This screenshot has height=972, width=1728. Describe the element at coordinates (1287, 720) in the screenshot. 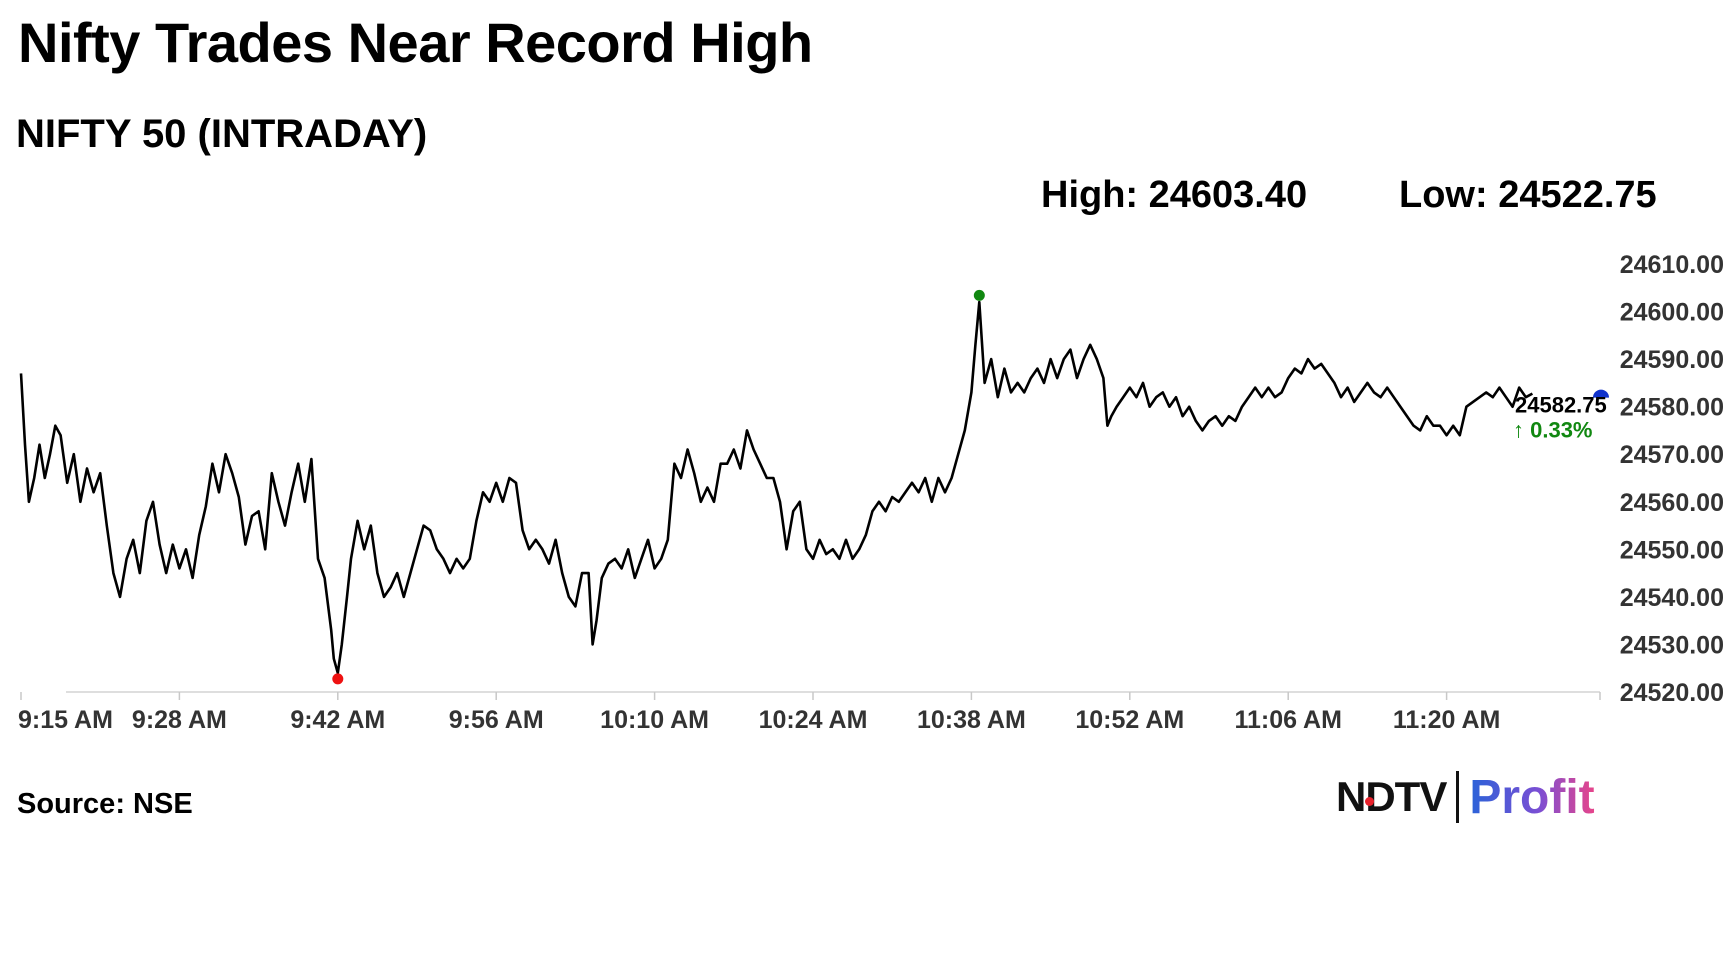

I see `x-tick-label: 11:06 AM` at that location.